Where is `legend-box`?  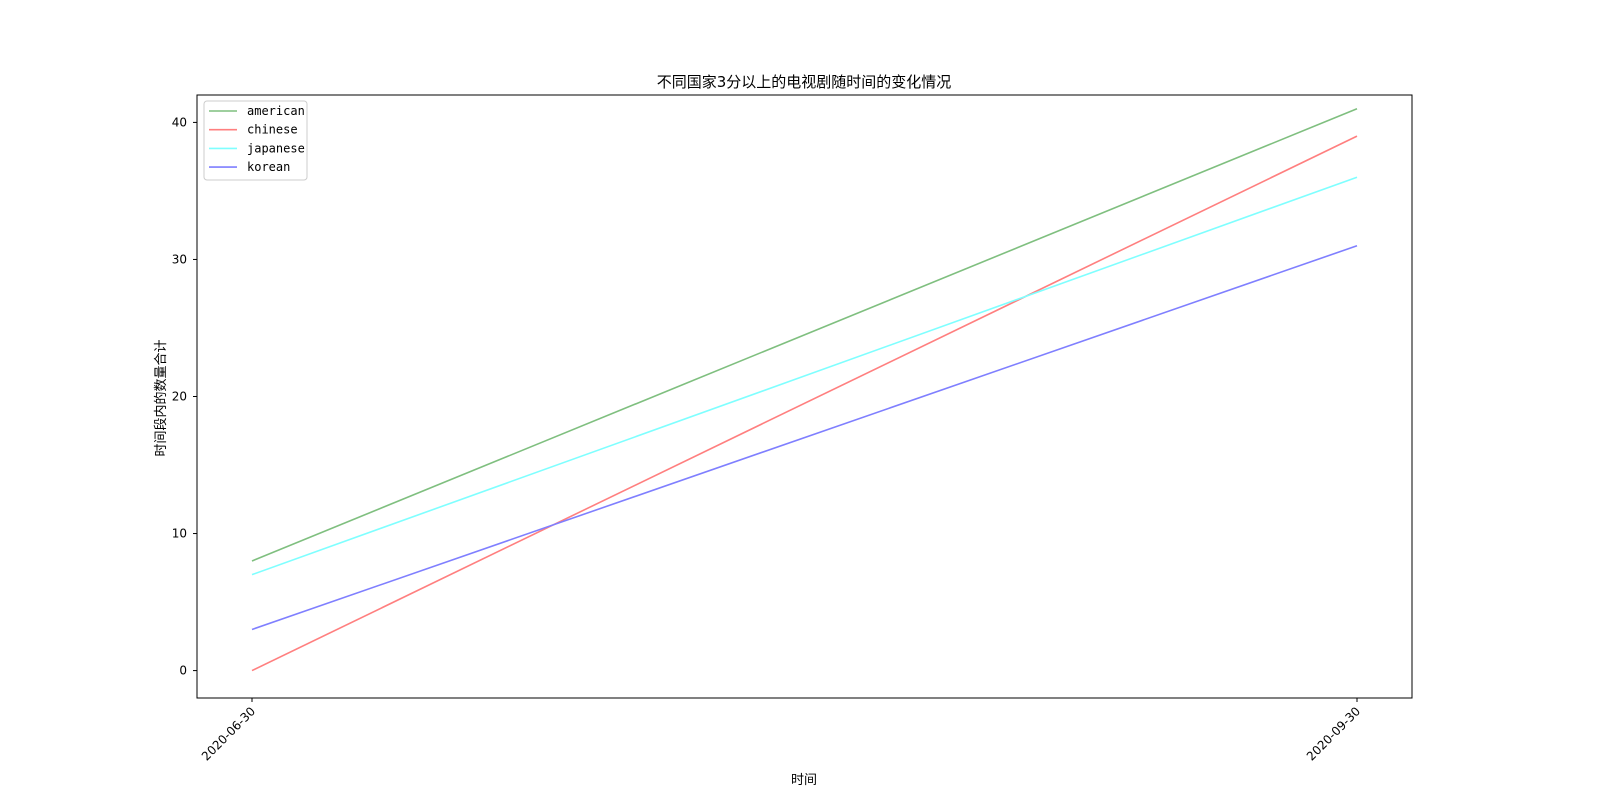 legend-box is located at coordinates (255, 140).